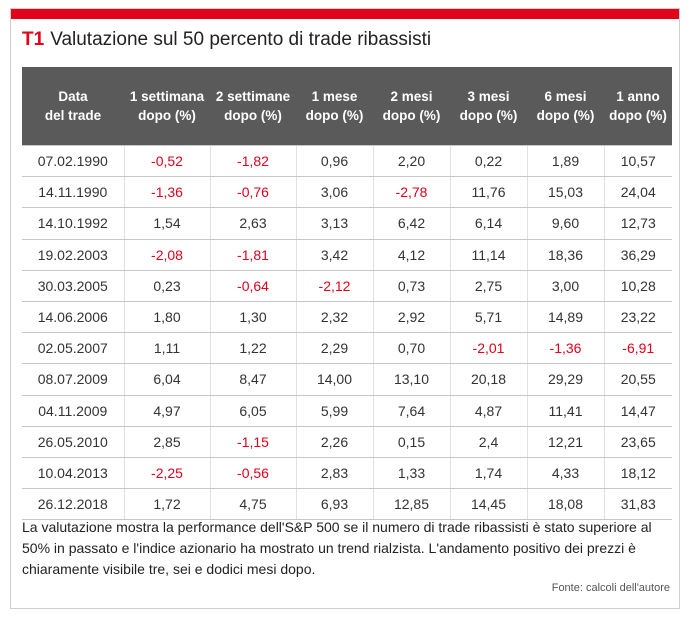 The width and height of the screenshot is (695, 621). I want to click on return-cell: 6,93, so click(334, 504).